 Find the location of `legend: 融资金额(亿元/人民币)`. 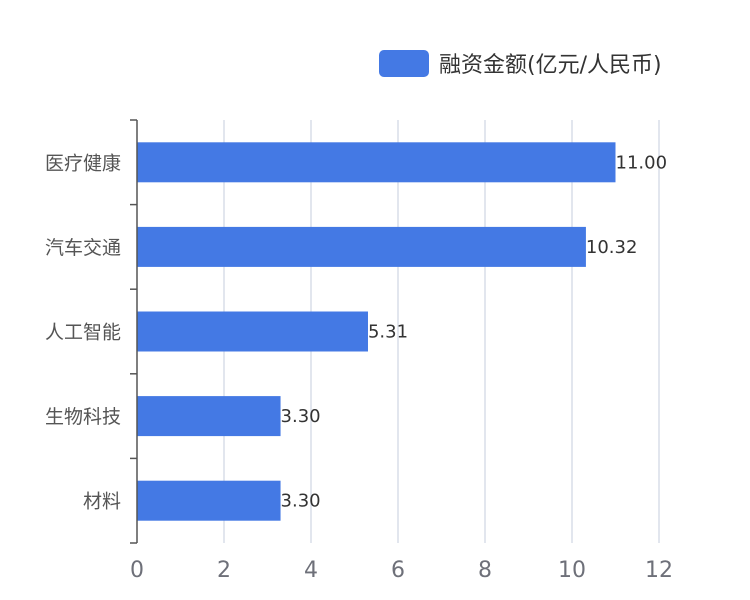

legend: 融资金额(亿元/人民币) is located at coordinates (520, 64).